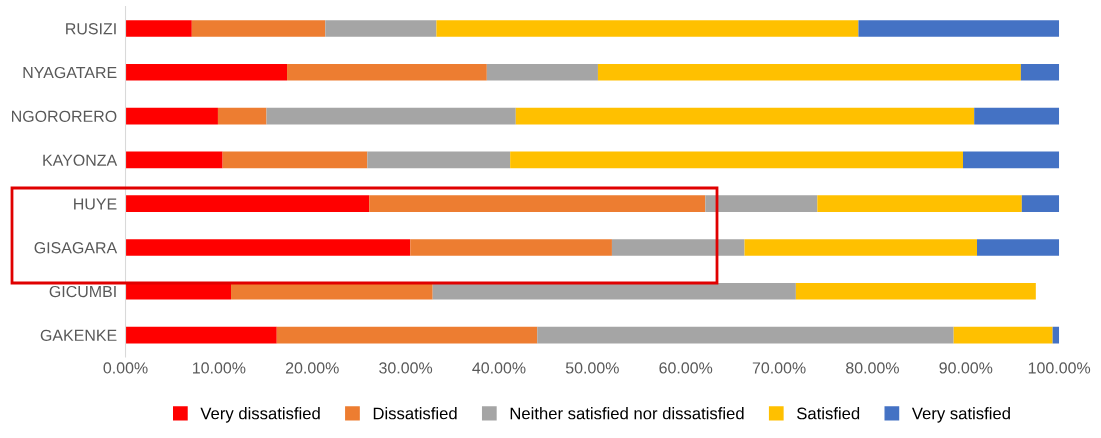  What do you see at coordinates (779, 368) in the screenshot?
I see `x-tick-label: 70.00%` at bounding box center [779, 368].